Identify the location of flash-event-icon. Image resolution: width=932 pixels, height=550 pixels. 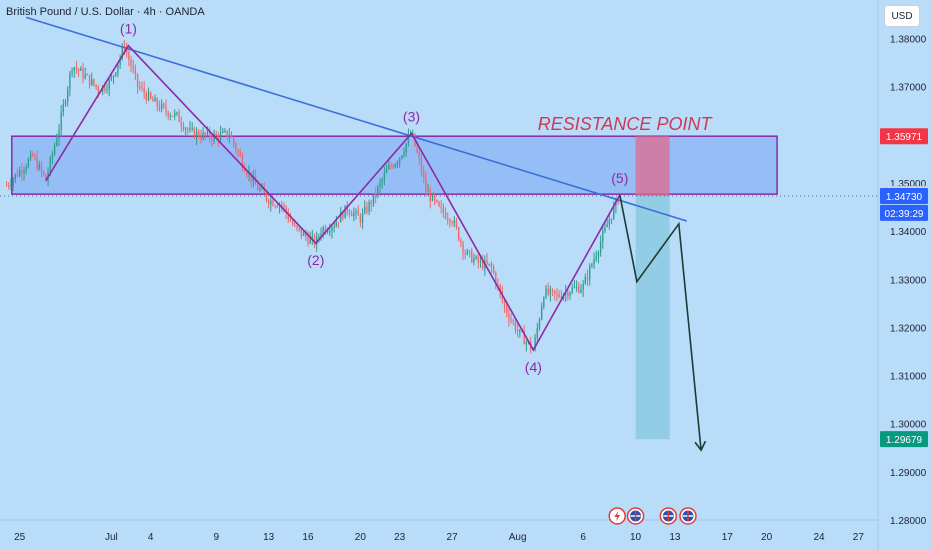
(617, 516).